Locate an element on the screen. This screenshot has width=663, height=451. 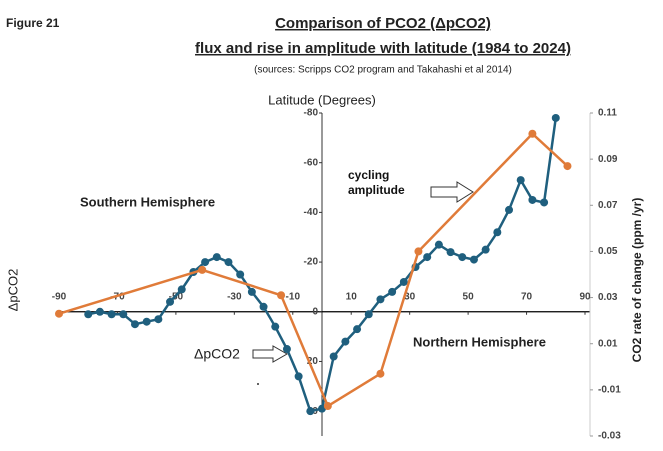
annotation: Northern Hemisphere is located at coordinates (479, 341).